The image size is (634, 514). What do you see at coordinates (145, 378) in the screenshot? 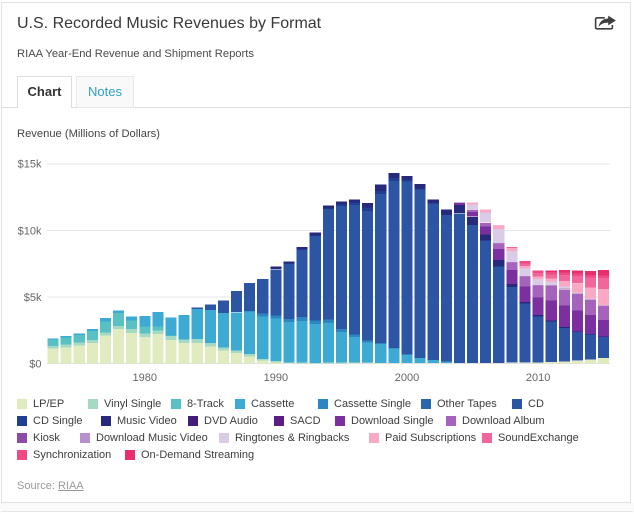
I see `svg-text: 1980` at bounding box center [145, 378].